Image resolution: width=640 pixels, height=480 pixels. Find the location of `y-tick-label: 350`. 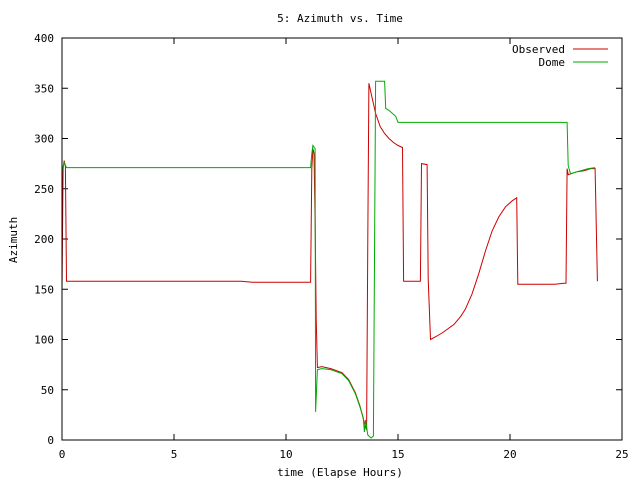

y-tick-label: 350 is located at coordinates (44, 88).